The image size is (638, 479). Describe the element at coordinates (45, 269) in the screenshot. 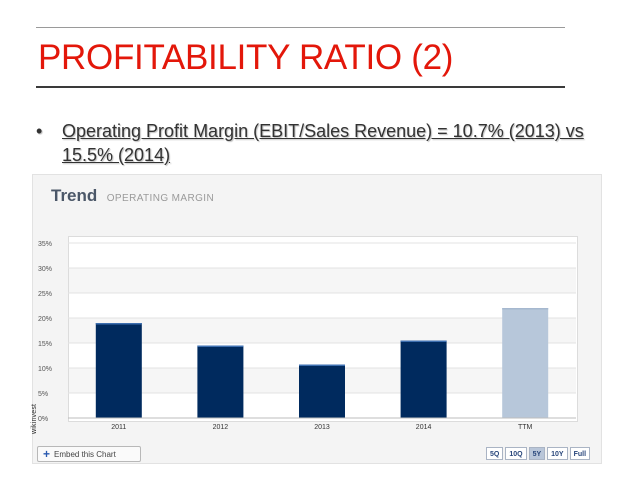

I see `y-tick-label: 30%` at that location.